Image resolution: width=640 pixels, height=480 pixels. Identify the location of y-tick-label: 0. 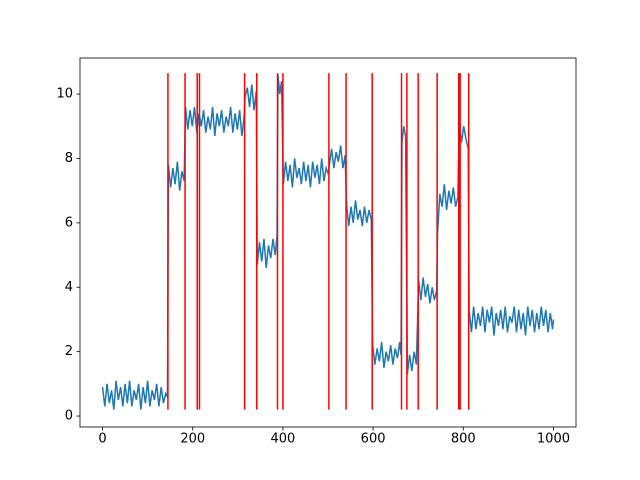
(69, 416).